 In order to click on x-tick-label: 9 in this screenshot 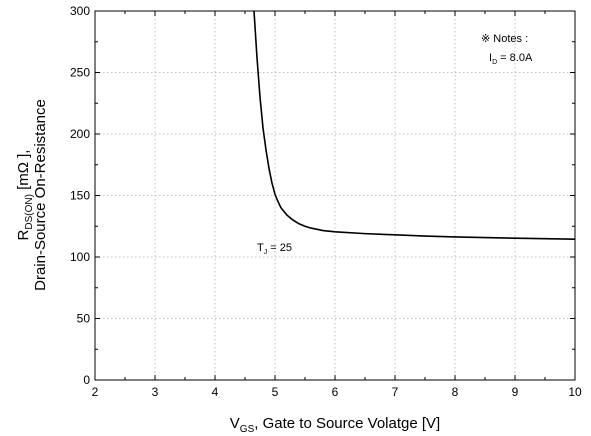, I will do `click(515, 392)`.